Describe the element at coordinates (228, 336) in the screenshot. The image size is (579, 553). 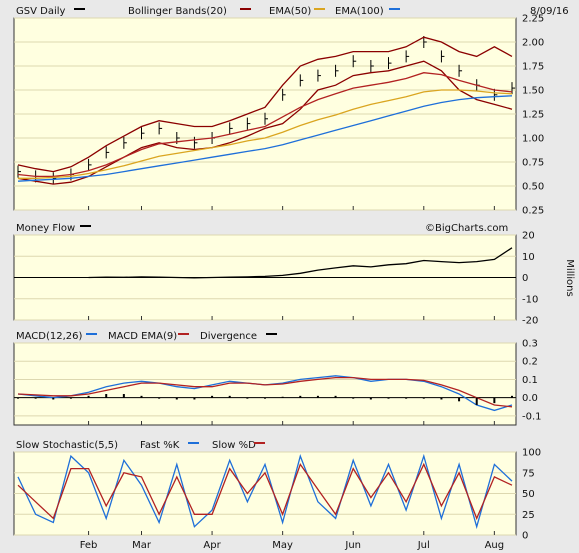
I see `divergence-label: Divergence` at that location.